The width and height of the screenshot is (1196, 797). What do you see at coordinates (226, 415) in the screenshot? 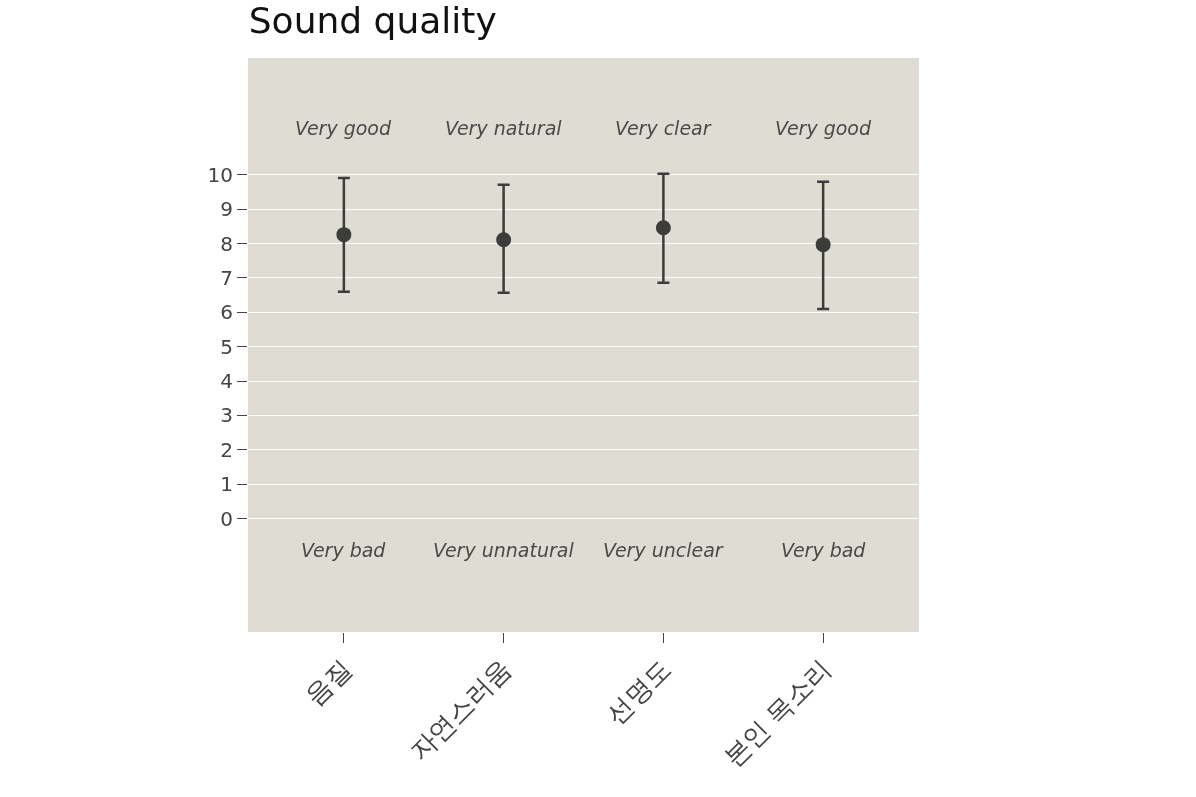
I see `y-tick-label: 3` at bounding box center [226, 415].